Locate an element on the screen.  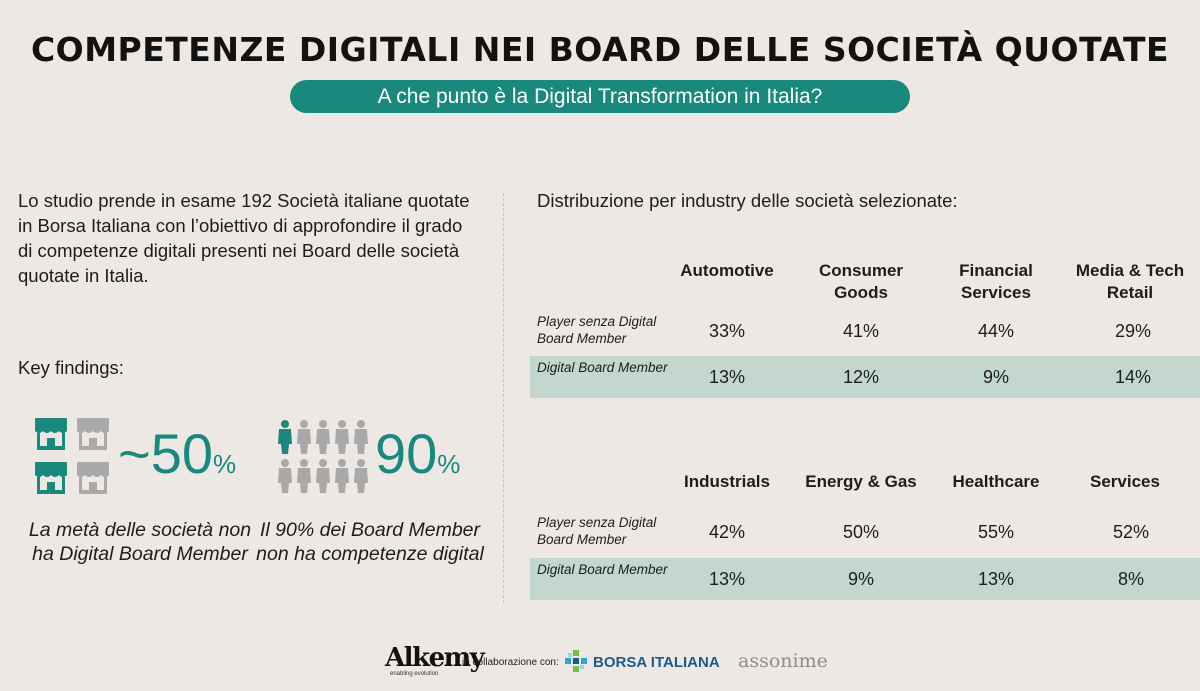
store-icon-group is located at coordinates (72, 456).